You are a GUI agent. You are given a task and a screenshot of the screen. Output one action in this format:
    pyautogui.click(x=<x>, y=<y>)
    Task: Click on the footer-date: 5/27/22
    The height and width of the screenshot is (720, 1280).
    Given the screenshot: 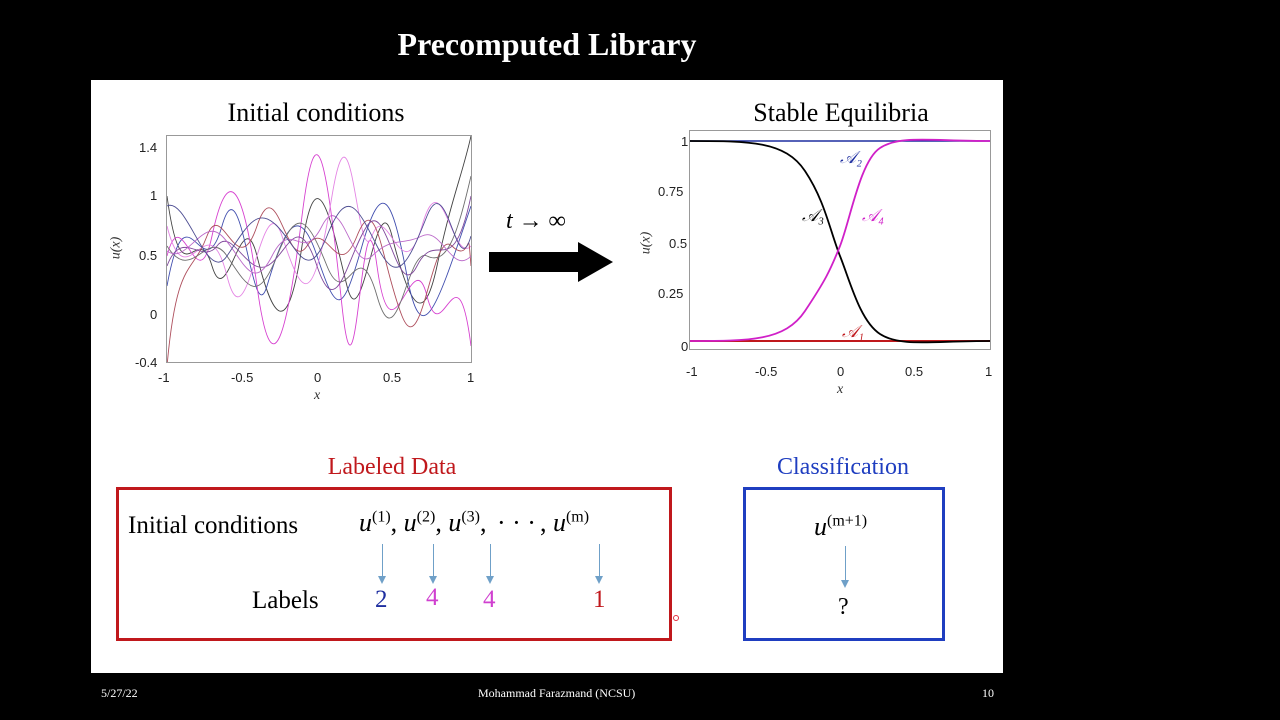 What is the action you would take?
    pyautogui.click(x=119, y=693)
    